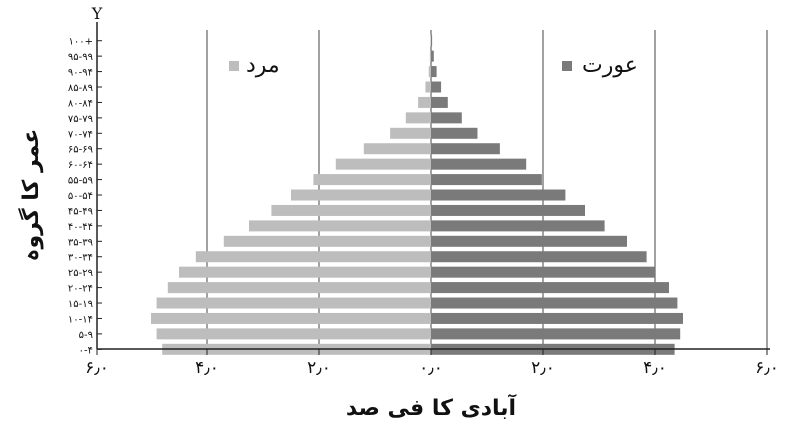 Image resolution: width=790 pixels, height=427 pixels. What do you see at coordinates (80, 103) in the screenshot?
I see `y-tick-label: ۸۰-۸۴` at bounding box center [80, 103].